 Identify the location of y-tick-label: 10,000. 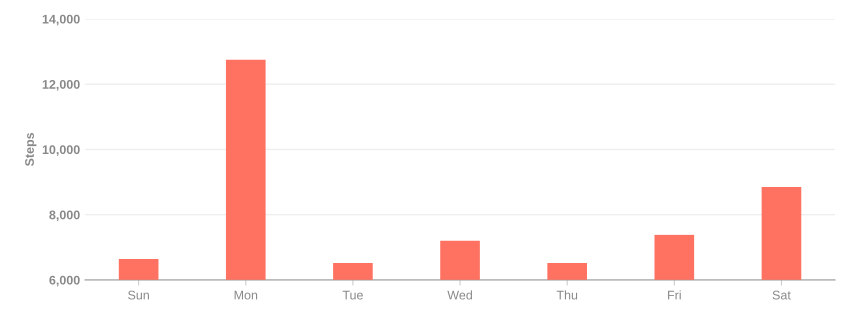
(61, 150).